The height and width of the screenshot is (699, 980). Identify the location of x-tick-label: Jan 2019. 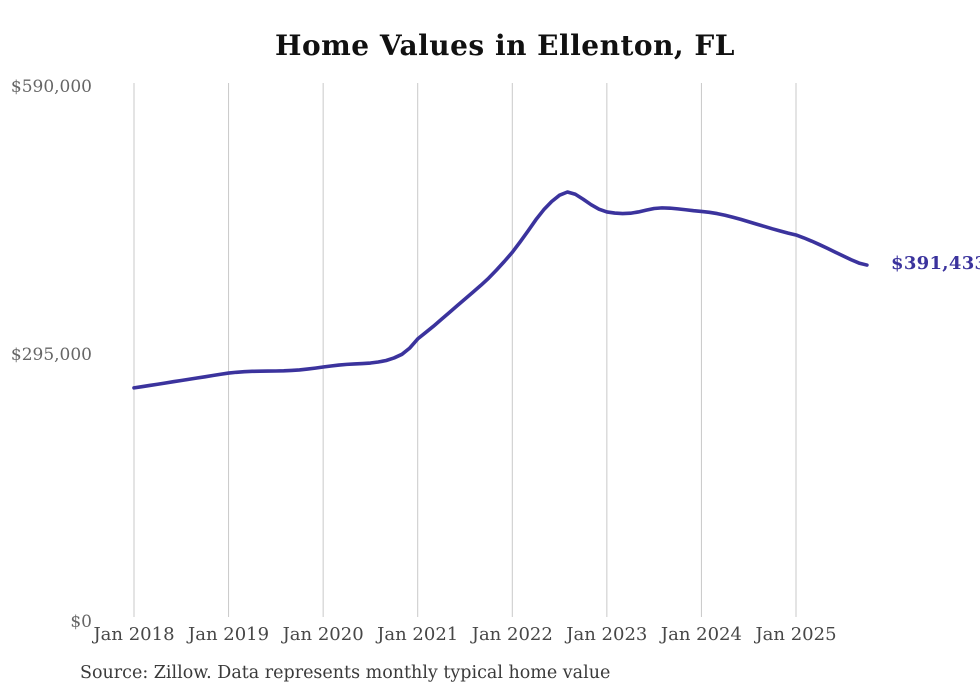
(229, 634).